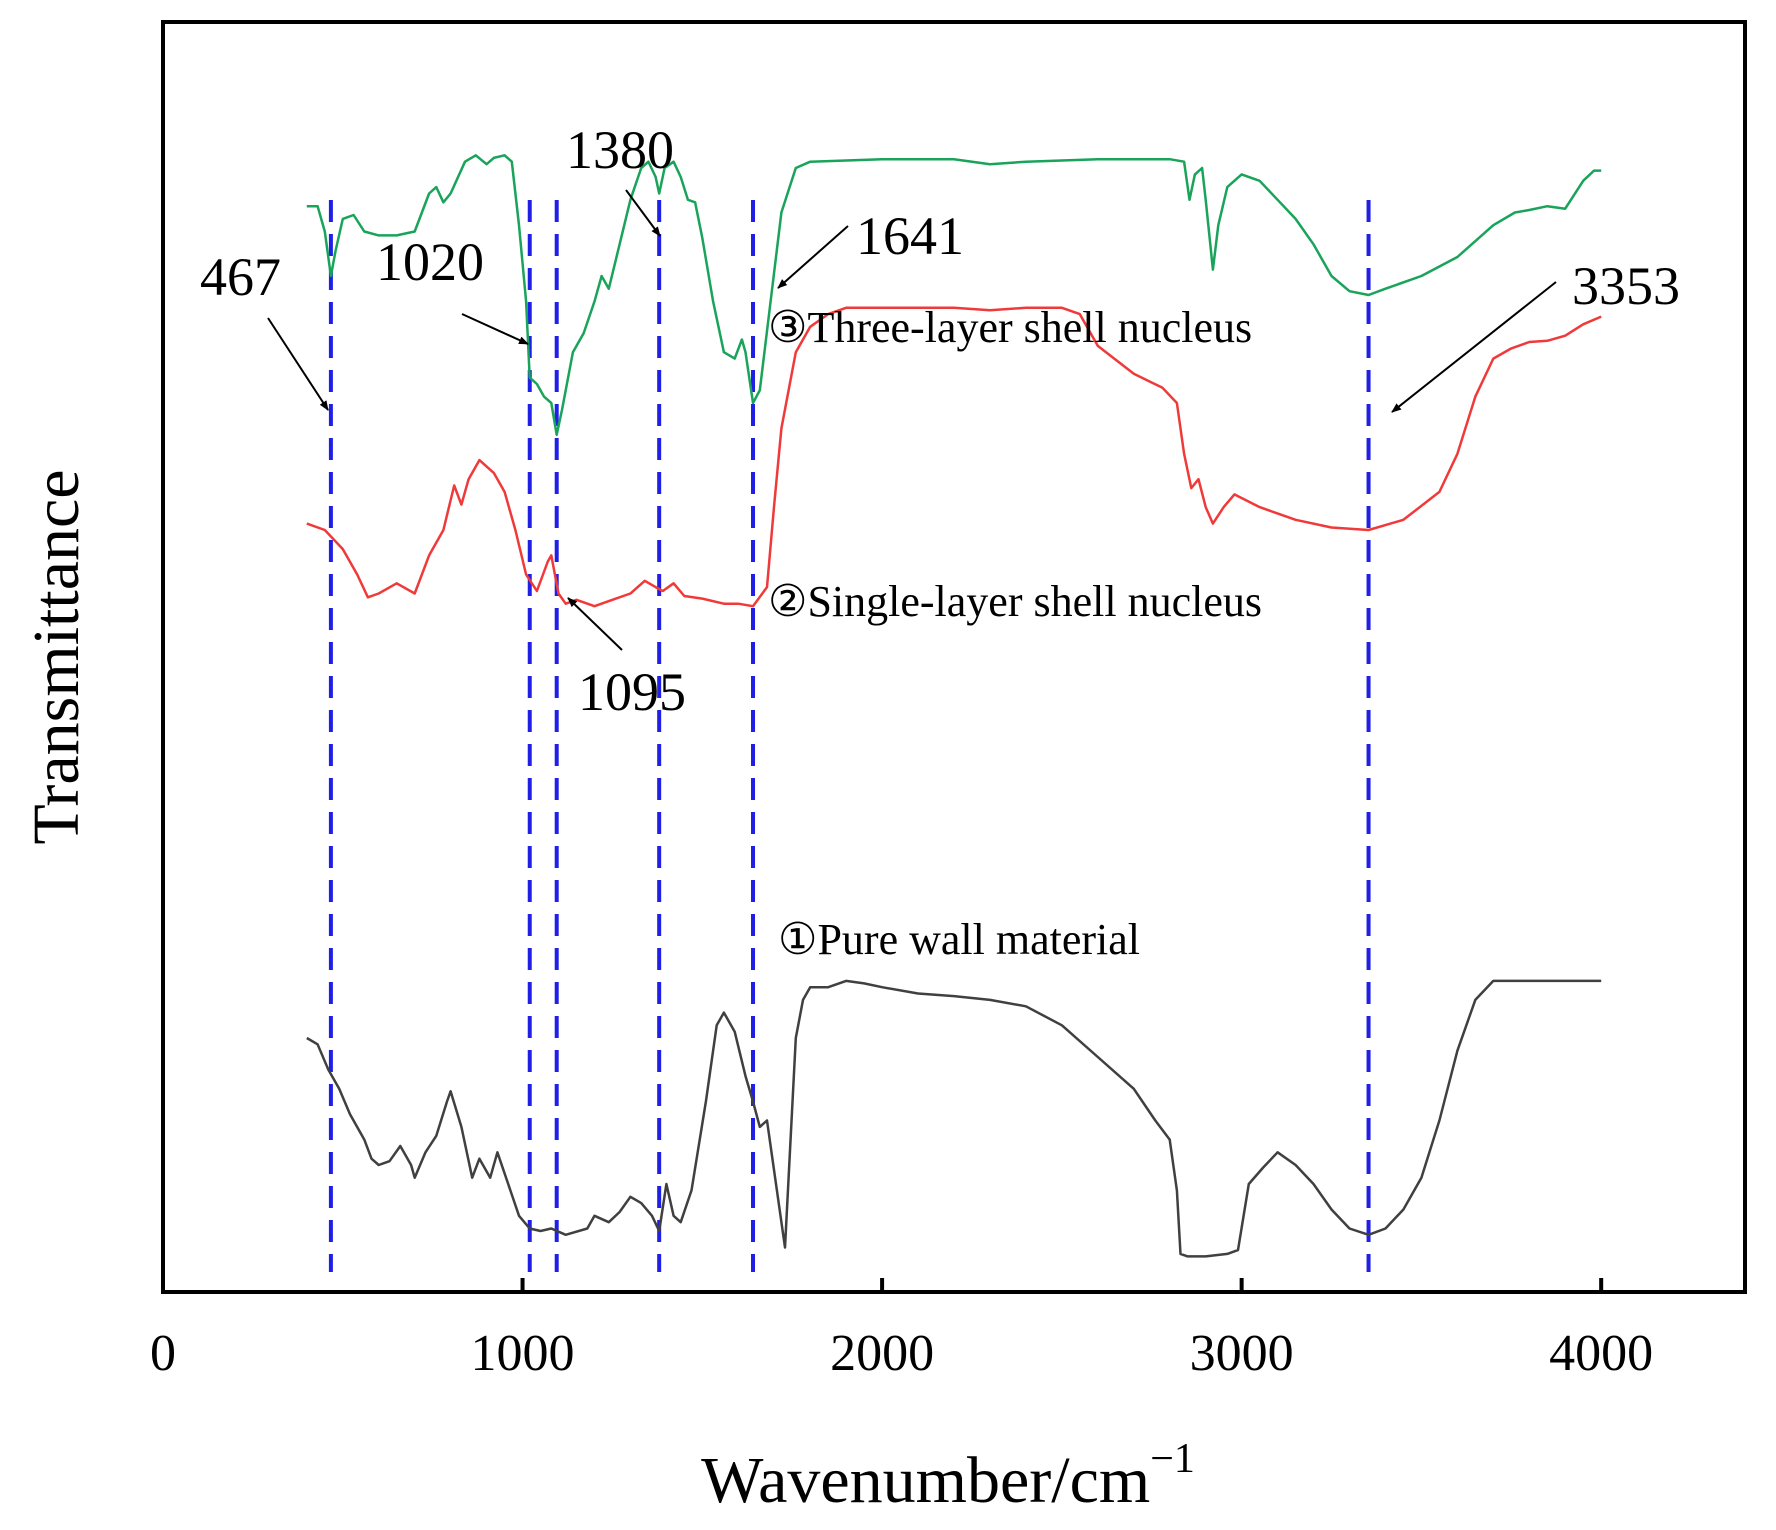 Image resolution: width=1776 pixels, height=1530 pixels. Describe the element at coordinates (1015, 601) in the screenshot. I see `series-label-single-layer: ②Single-layer shell nucleus` at that location.